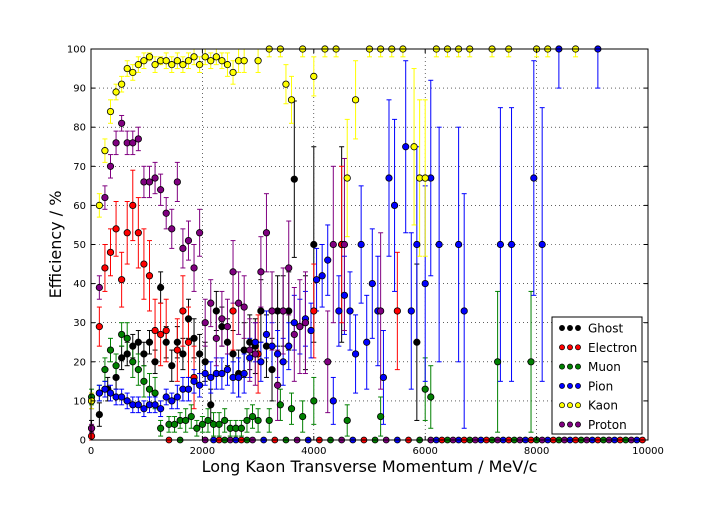 Image resolution: width=720 pixels, height=508 pixels. Describe the element at coordinates (536, 451) in the screenshot. I see `x-tick-label: 8000` at that location.